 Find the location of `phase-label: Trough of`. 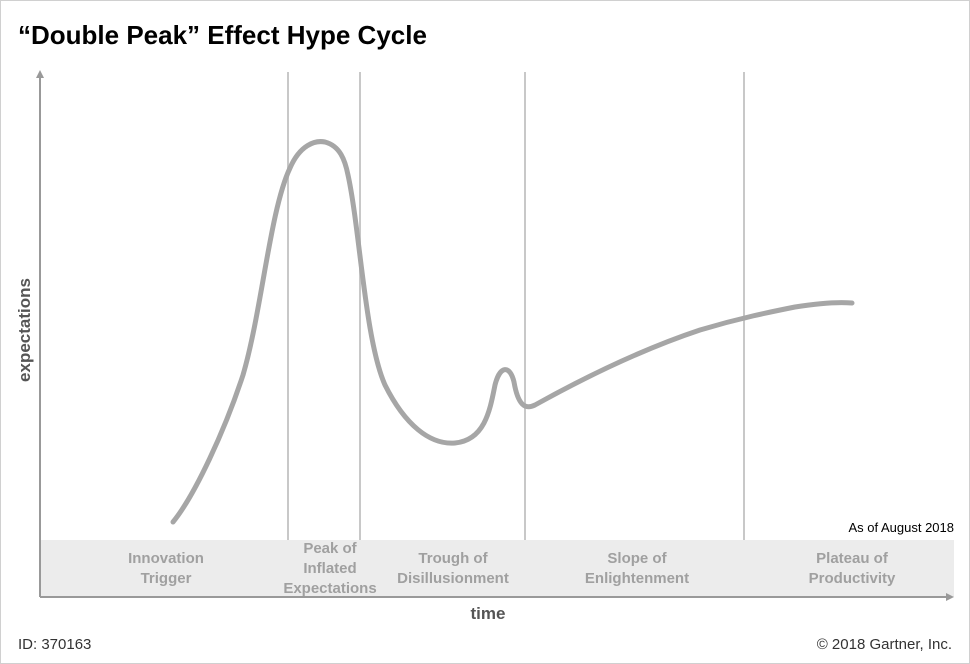

phase-label: Trough of is located at coordinates (453, 558).